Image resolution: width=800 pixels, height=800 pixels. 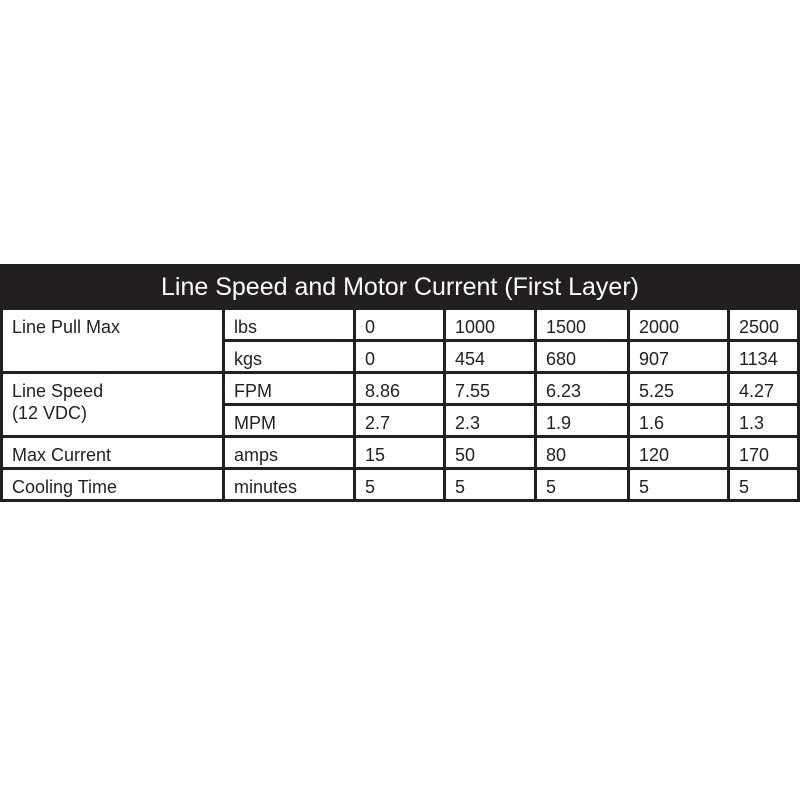 I want to click on row-label-subtext: (12 VDC), so click(x=50, y=413).